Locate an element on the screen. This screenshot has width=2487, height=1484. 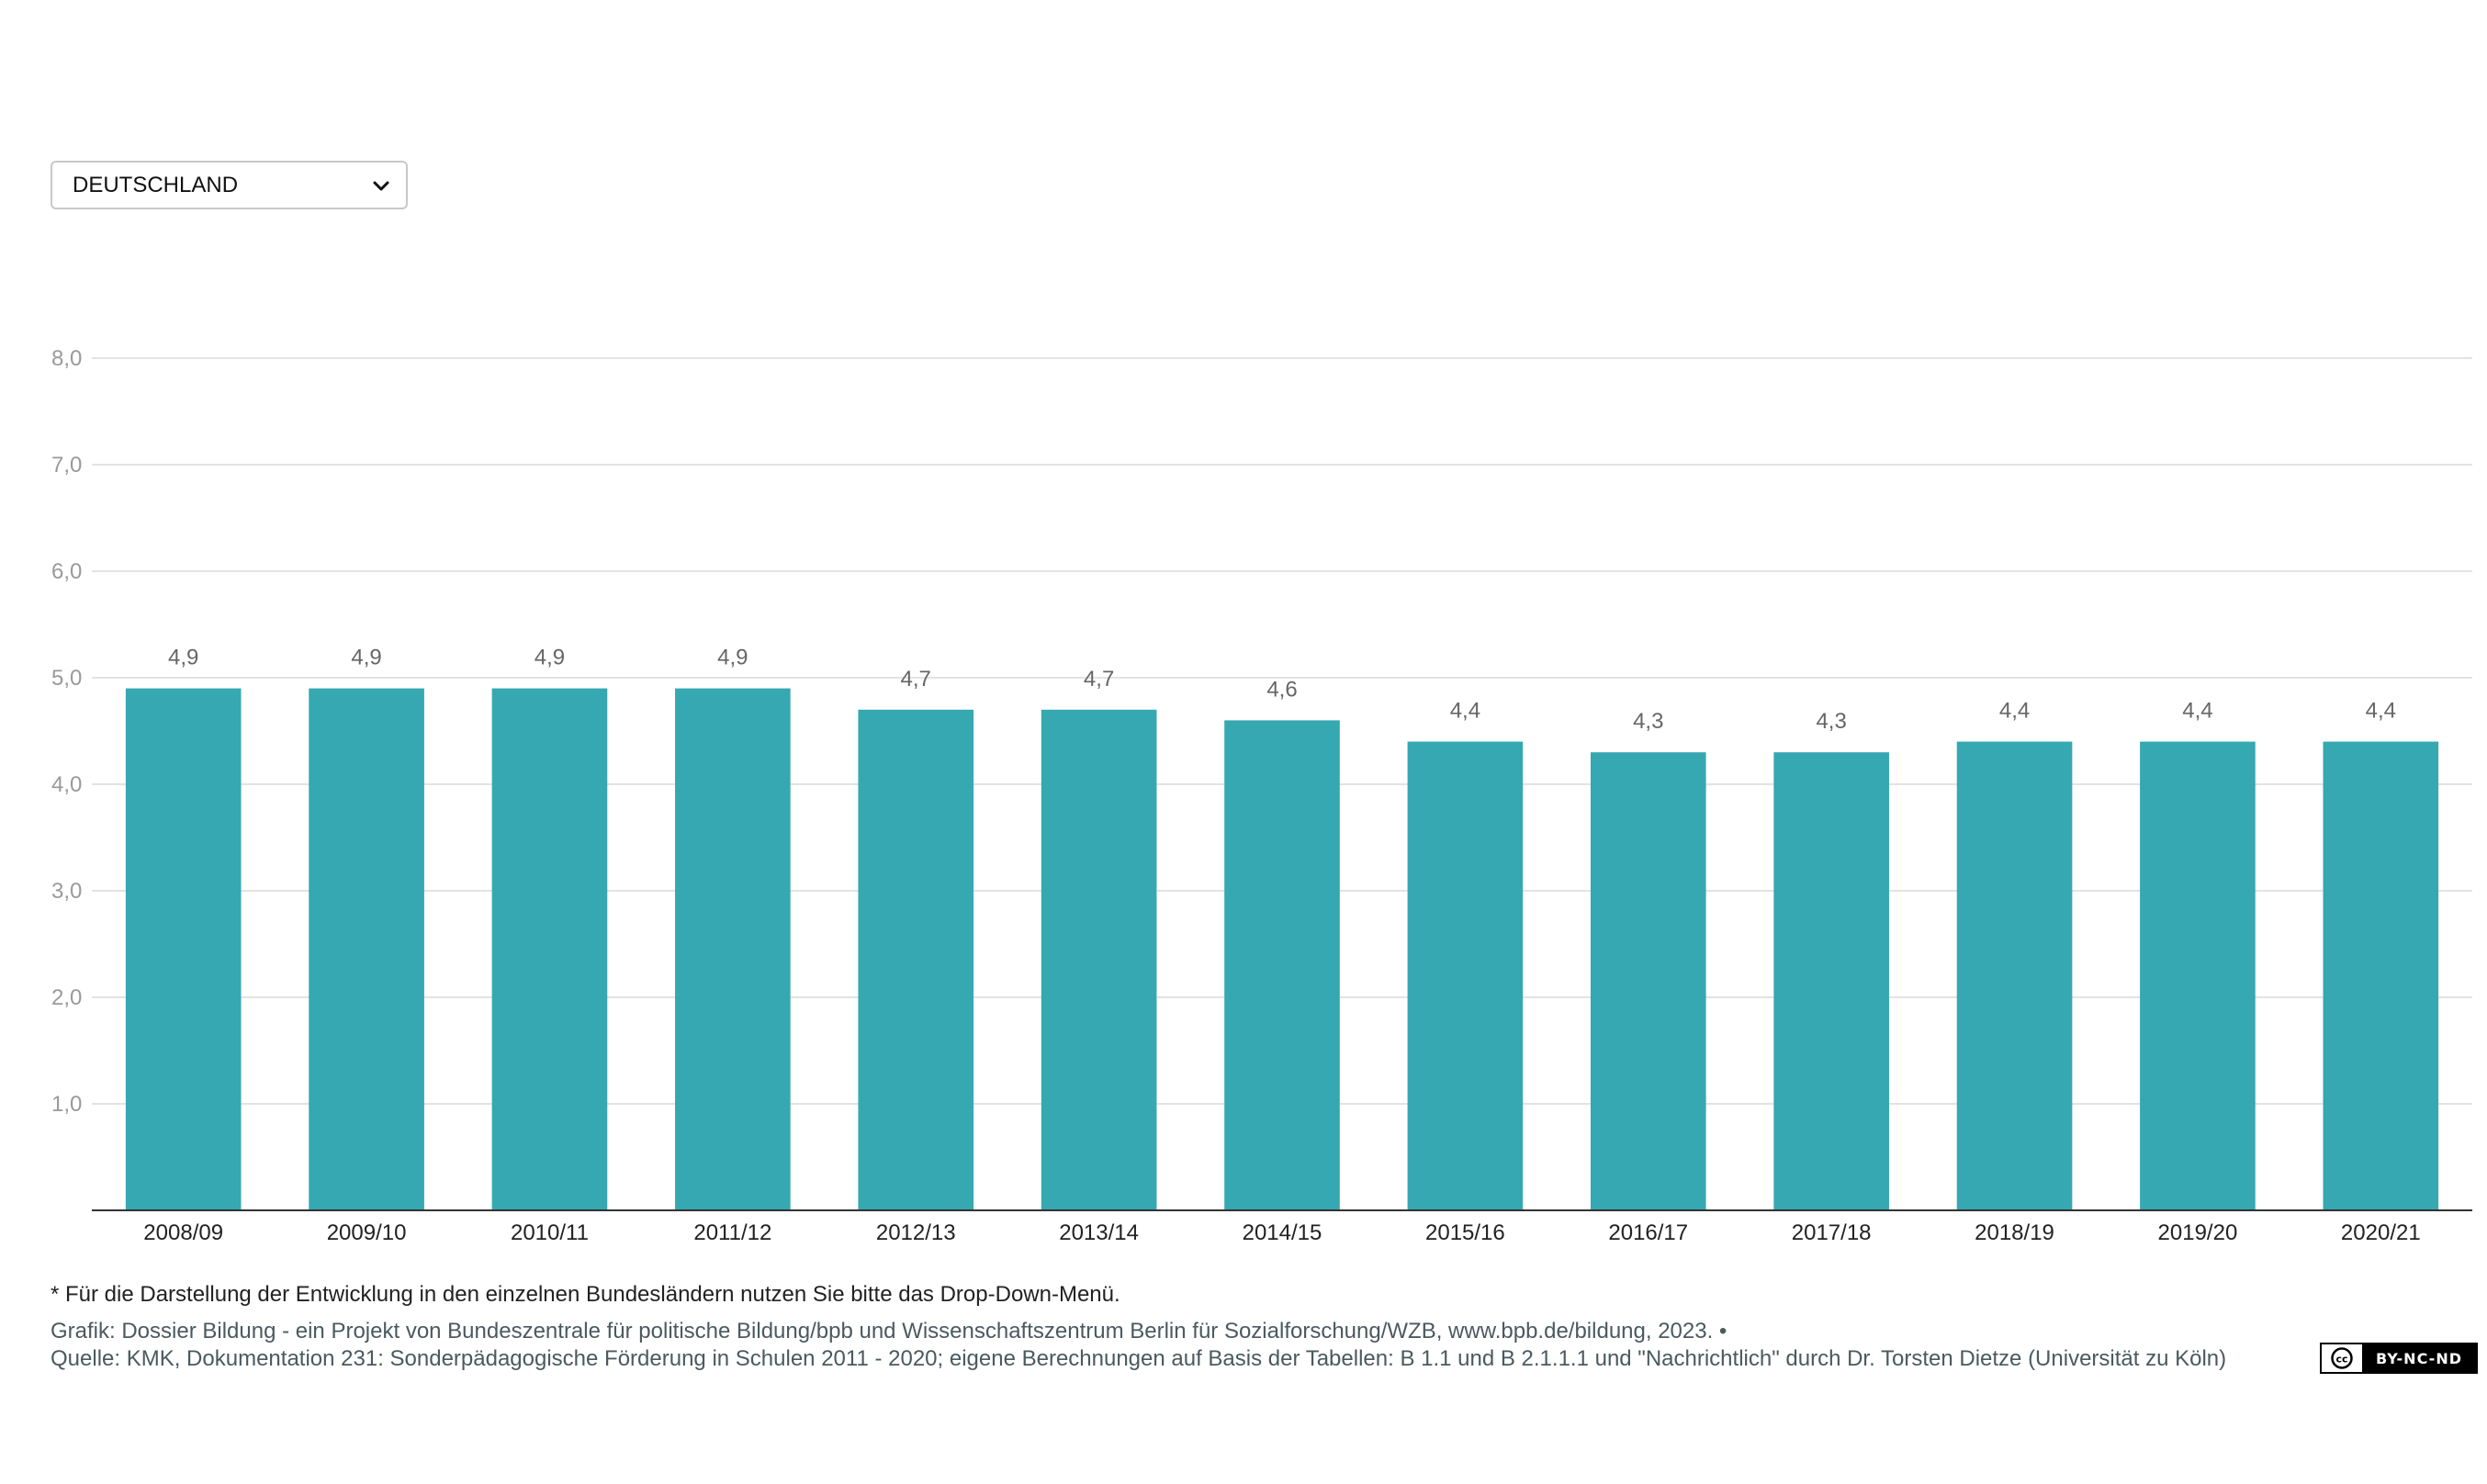
x-tick-label: 2016/17 is located at coordinates (1648, 1233).